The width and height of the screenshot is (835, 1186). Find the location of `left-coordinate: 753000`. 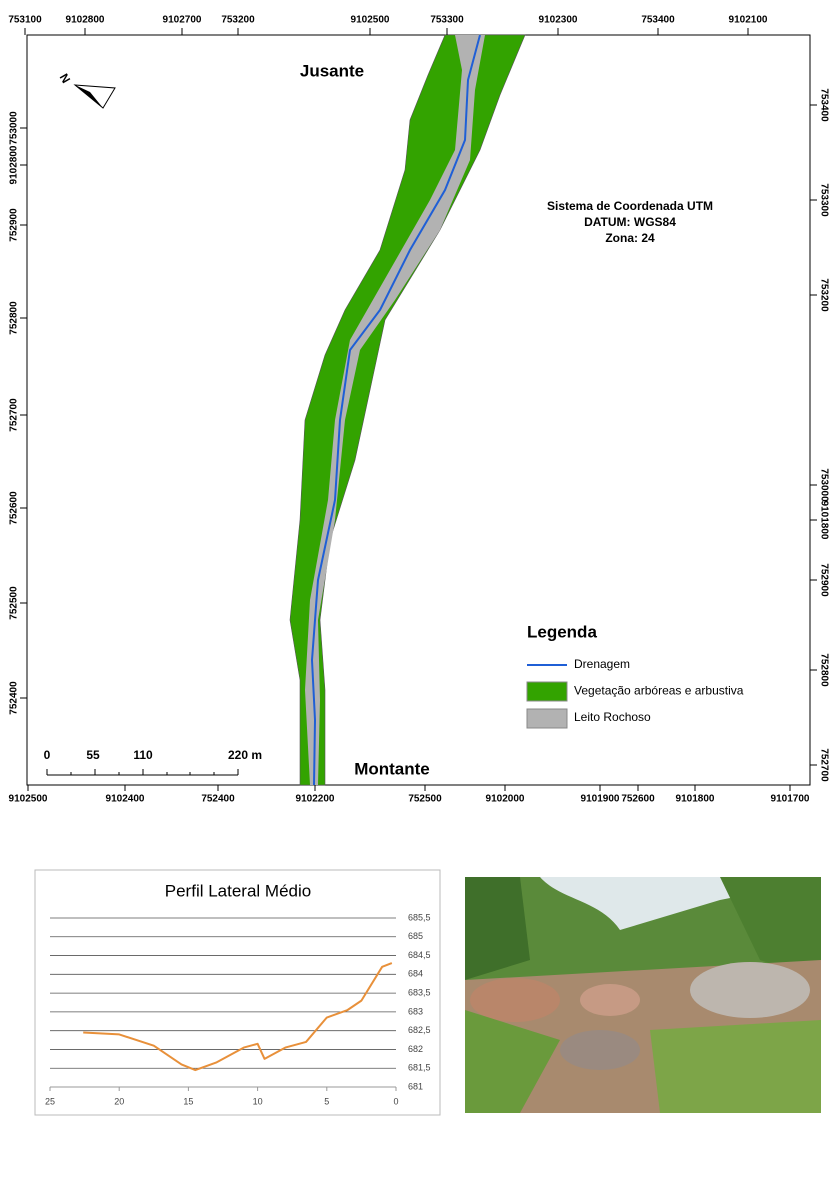

left-coordinate: 753000 is located at coordinates (14, 128).